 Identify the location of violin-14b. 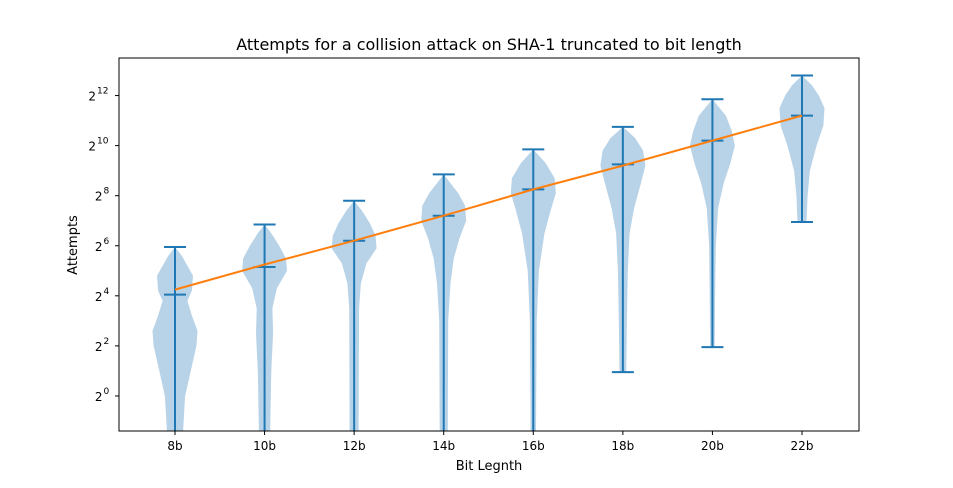
(444, 302).